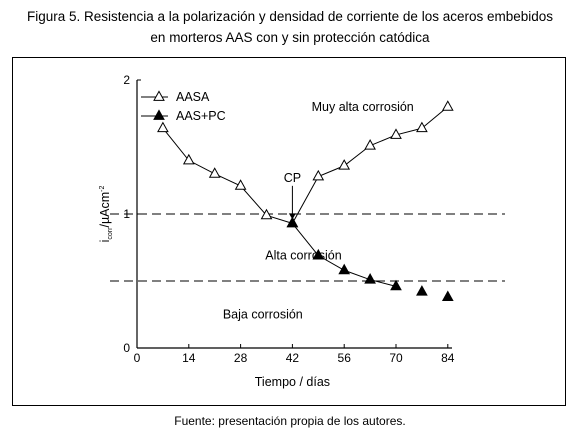 This screenshot has height=438, width=580. What do you see at coordinates (292, 216) in the screenshot?
I see `cp-arrow-head` at bounding box center [292, 216].